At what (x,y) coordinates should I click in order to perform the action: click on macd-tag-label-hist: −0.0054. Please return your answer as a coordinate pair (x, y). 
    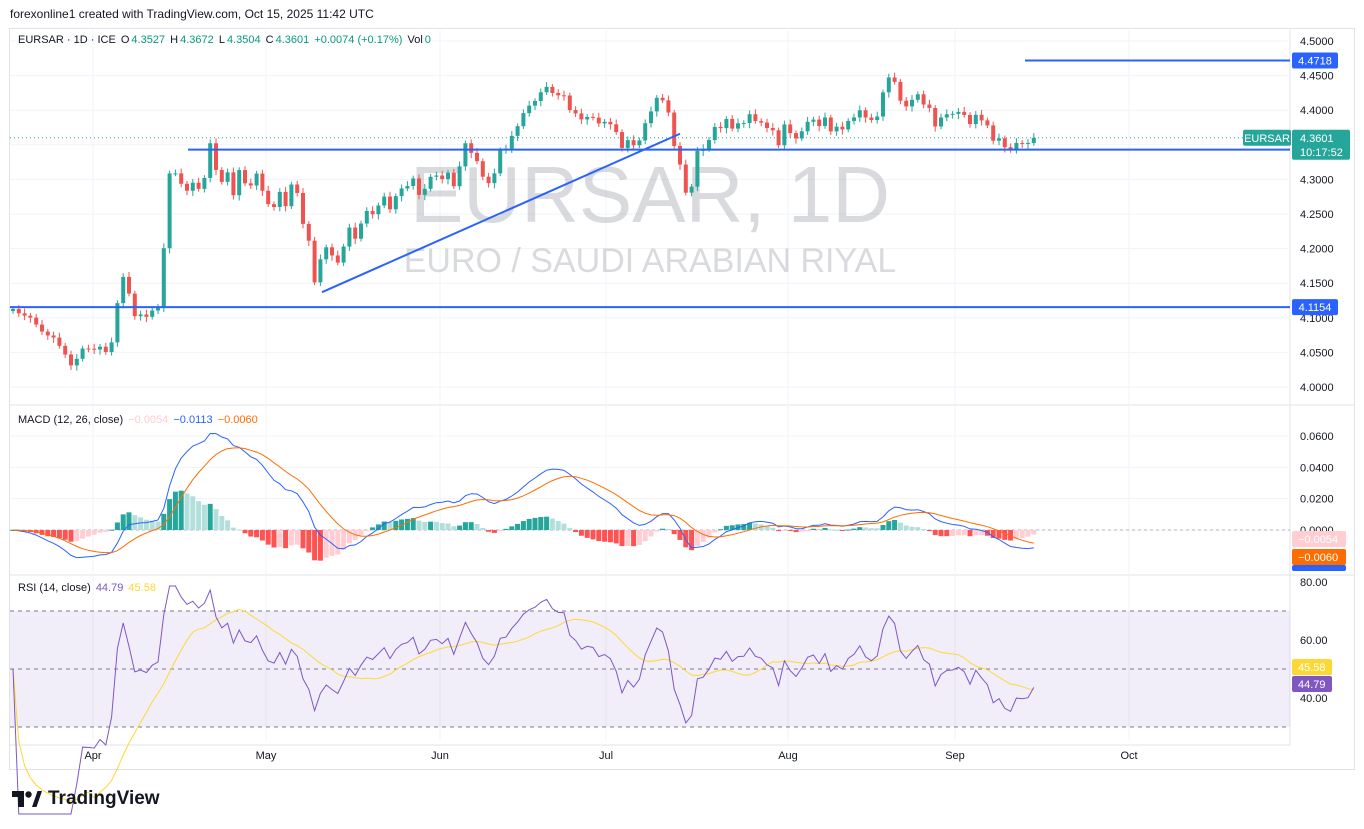
    Looking at the image, I should click on (1318, 540).